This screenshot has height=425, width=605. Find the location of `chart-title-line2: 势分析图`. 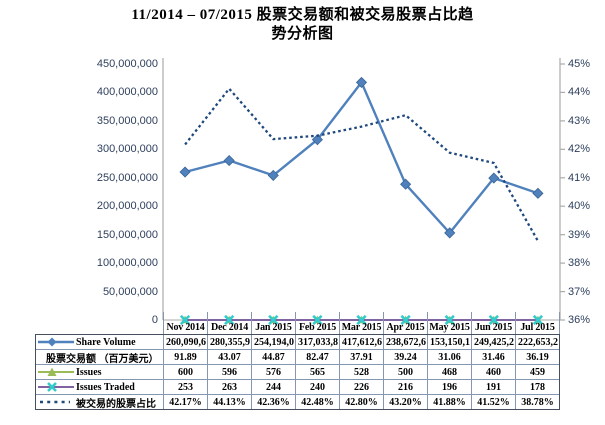

chart-title-line2: 势分析图 is located at coordinates (302, 34).